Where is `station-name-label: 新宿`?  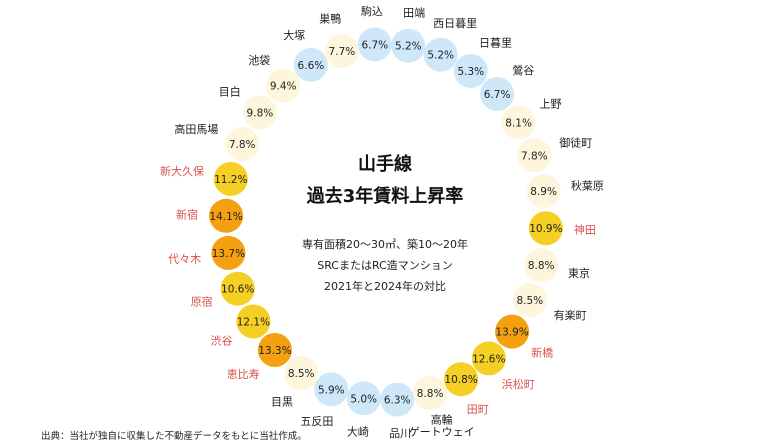 station-name-label: 新宿 is located at coordinates (187, 215).